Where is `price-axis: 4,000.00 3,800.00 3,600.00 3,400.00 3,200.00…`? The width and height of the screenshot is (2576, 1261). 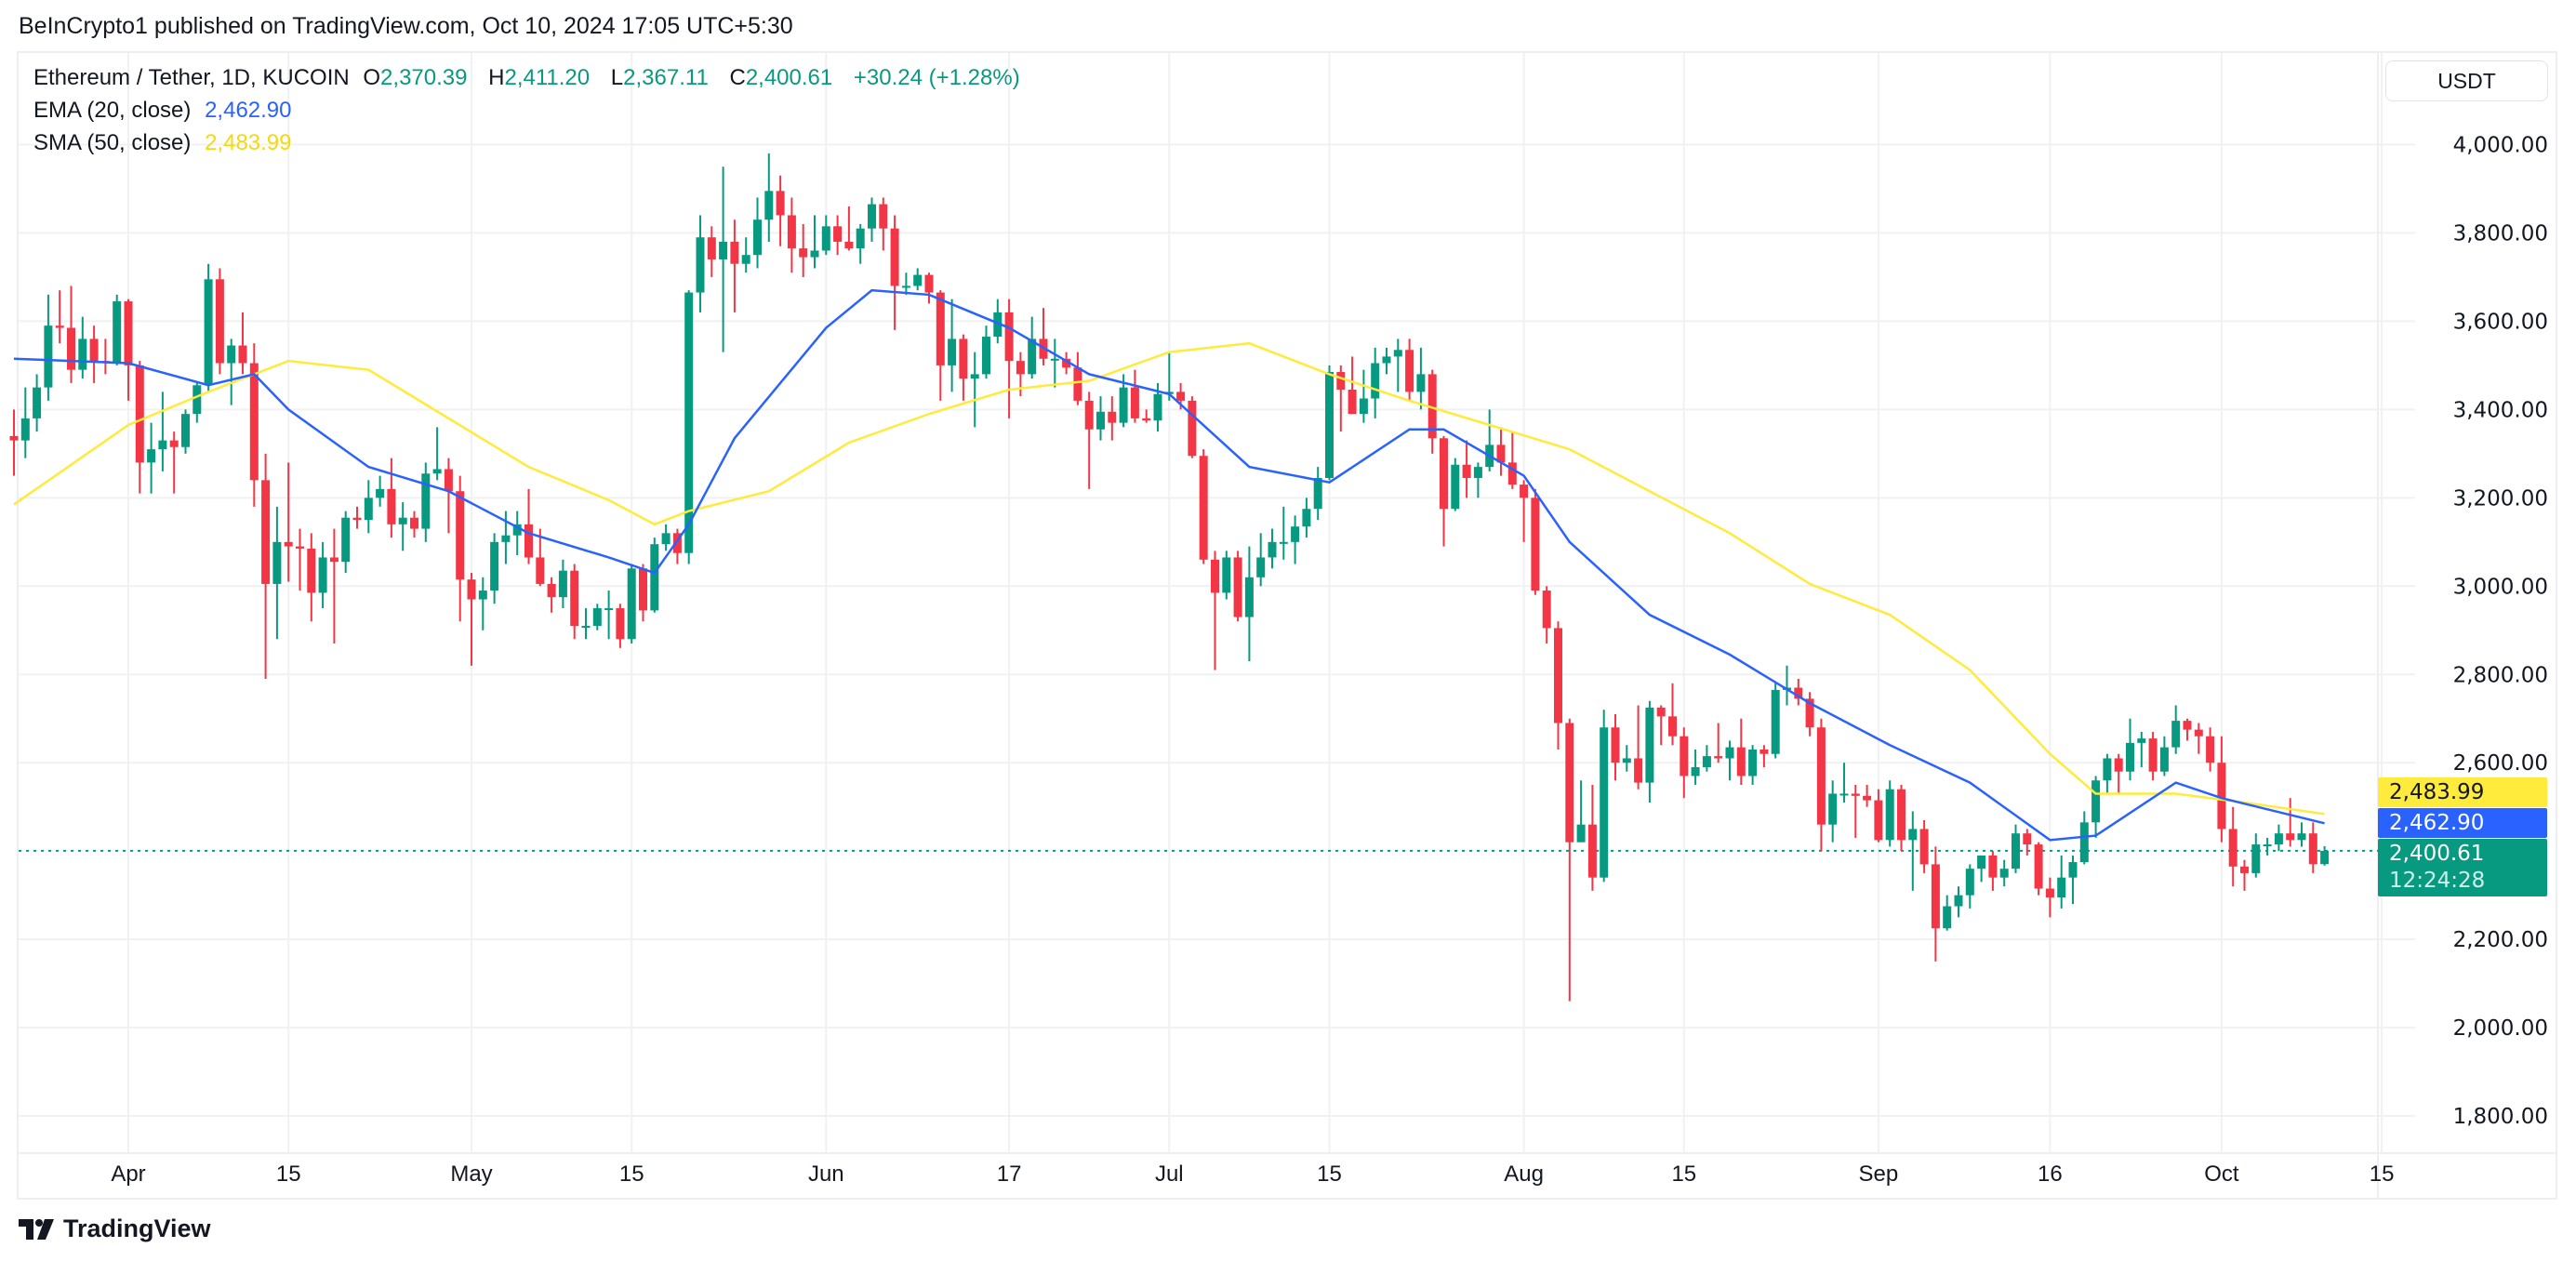 price-axis: 4,000.00 3,800.00 3,600.00 3,400.00 3,200.00… is located at coordinates (2500, 632).